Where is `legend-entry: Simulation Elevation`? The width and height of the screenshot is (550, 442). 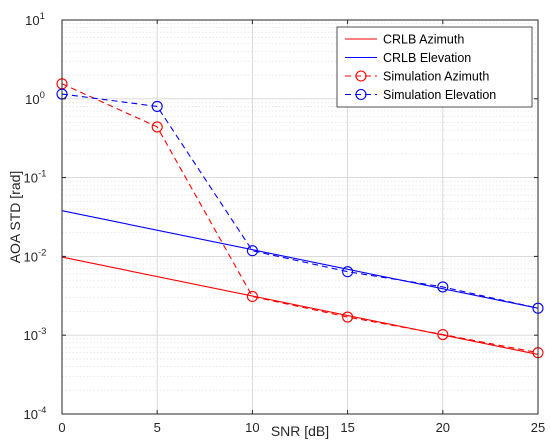
legend-entry: Simulation Elevation is located at coordinates (420, 95).